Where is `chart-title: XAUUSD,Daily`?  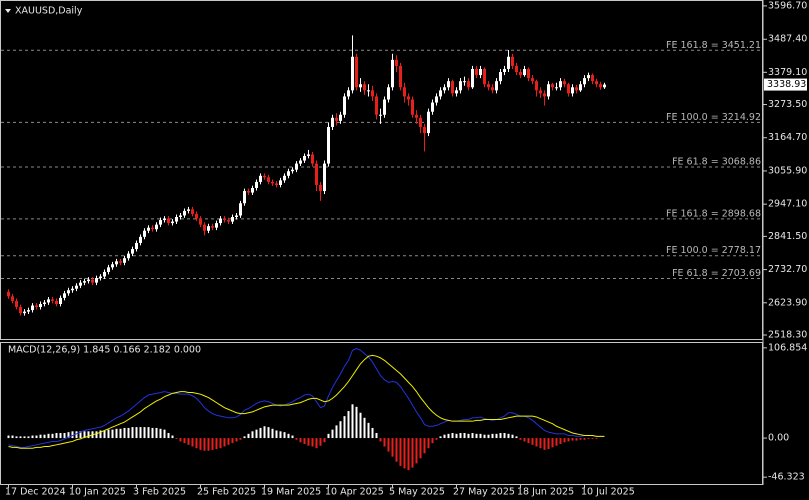 chart-title: XAUUSD,Daily is located at coordinates (49, 11).